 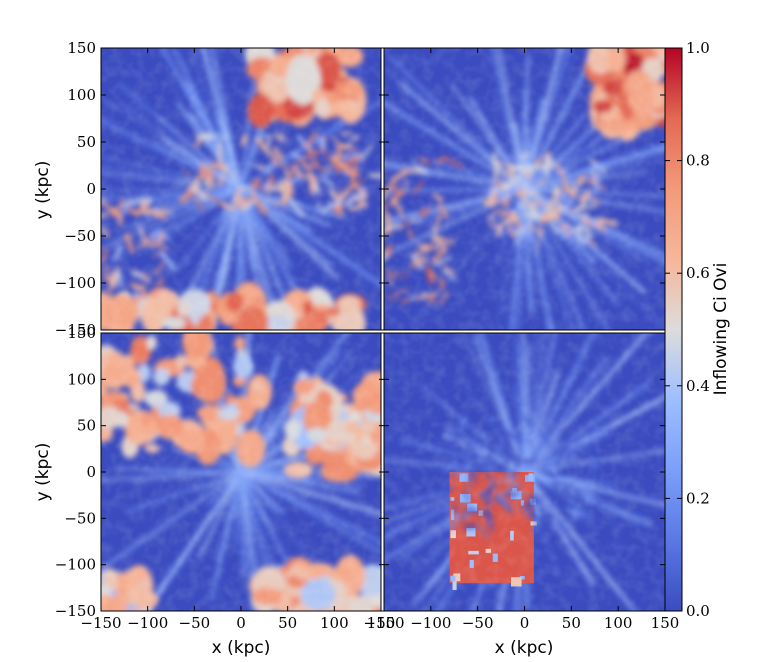 What do you see at coordinates (698, 611) in the screenshot?
I see `colorbar-tick-label: 0.0` at bounding box center [698, 611].